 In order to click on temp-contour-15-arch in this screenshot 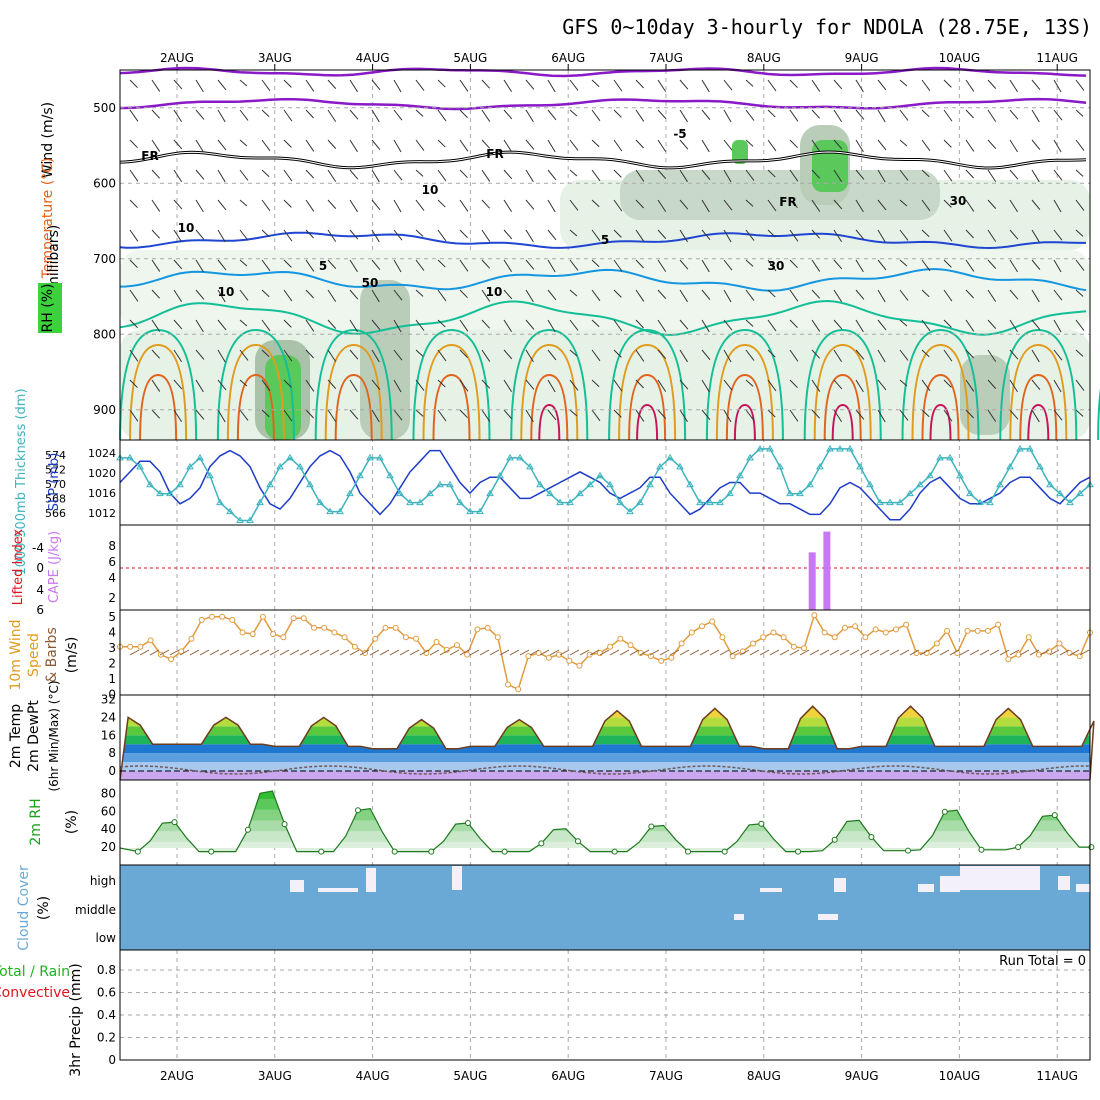, I will do `click(255, 384)`.